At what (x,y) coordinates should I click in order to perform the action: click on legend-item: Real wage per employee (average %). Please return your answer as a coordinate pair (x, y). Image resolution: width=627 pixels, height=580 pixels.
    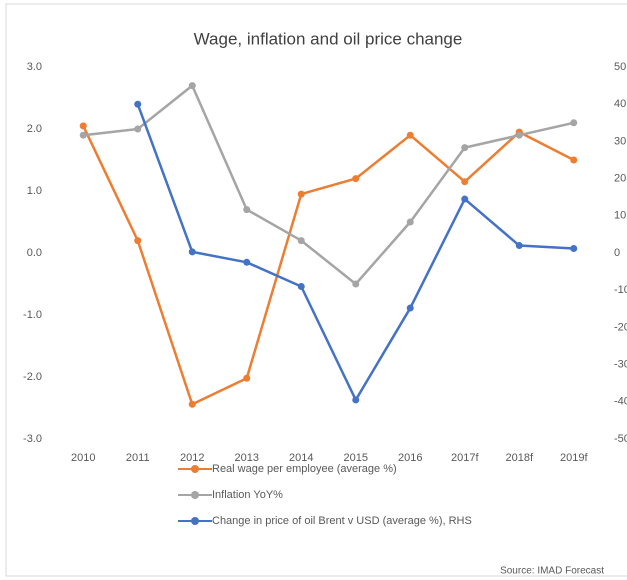
    Looking at the image, I should click on (338, 469).